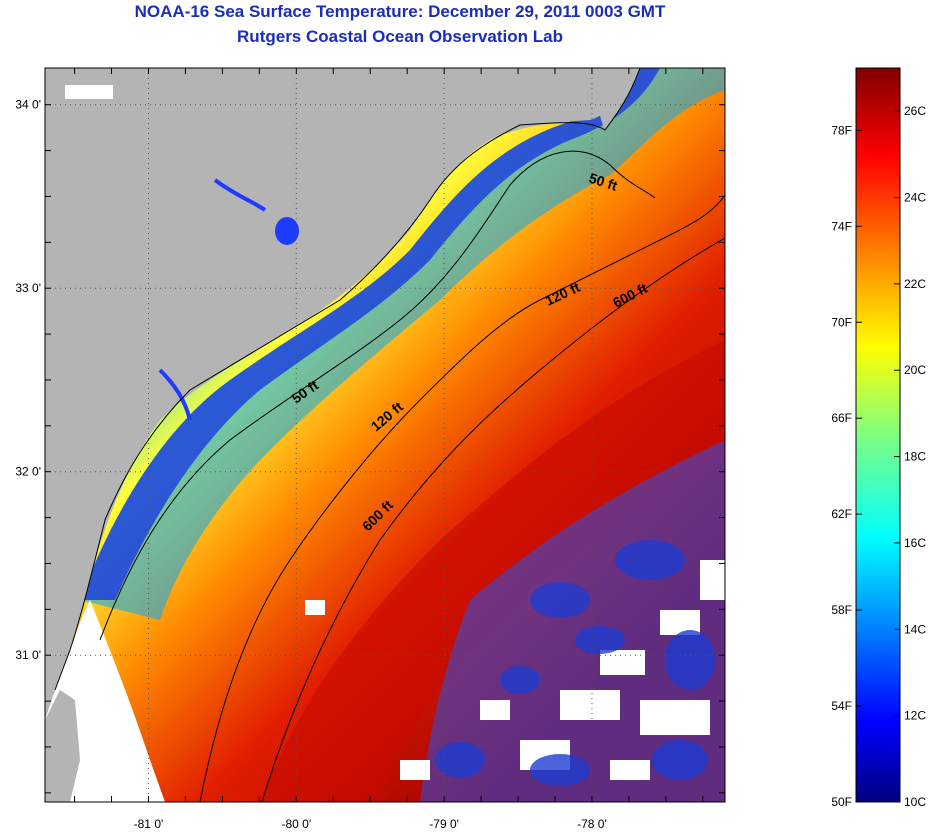 The height and width of the screenshot is (832, 936). Describe the element at coordinates (915, 111) in the screenshot. I see `colorbar-celsius-label: 26C` at that location.